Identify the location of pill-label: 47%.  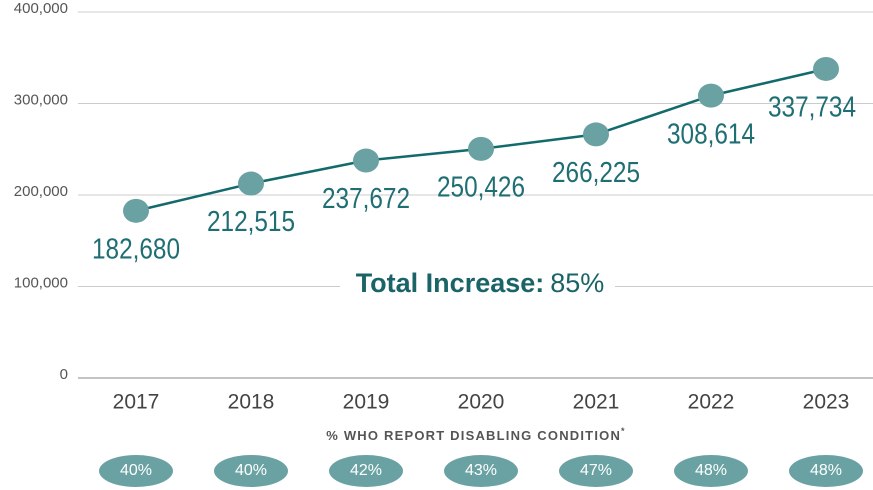
(596, 470).